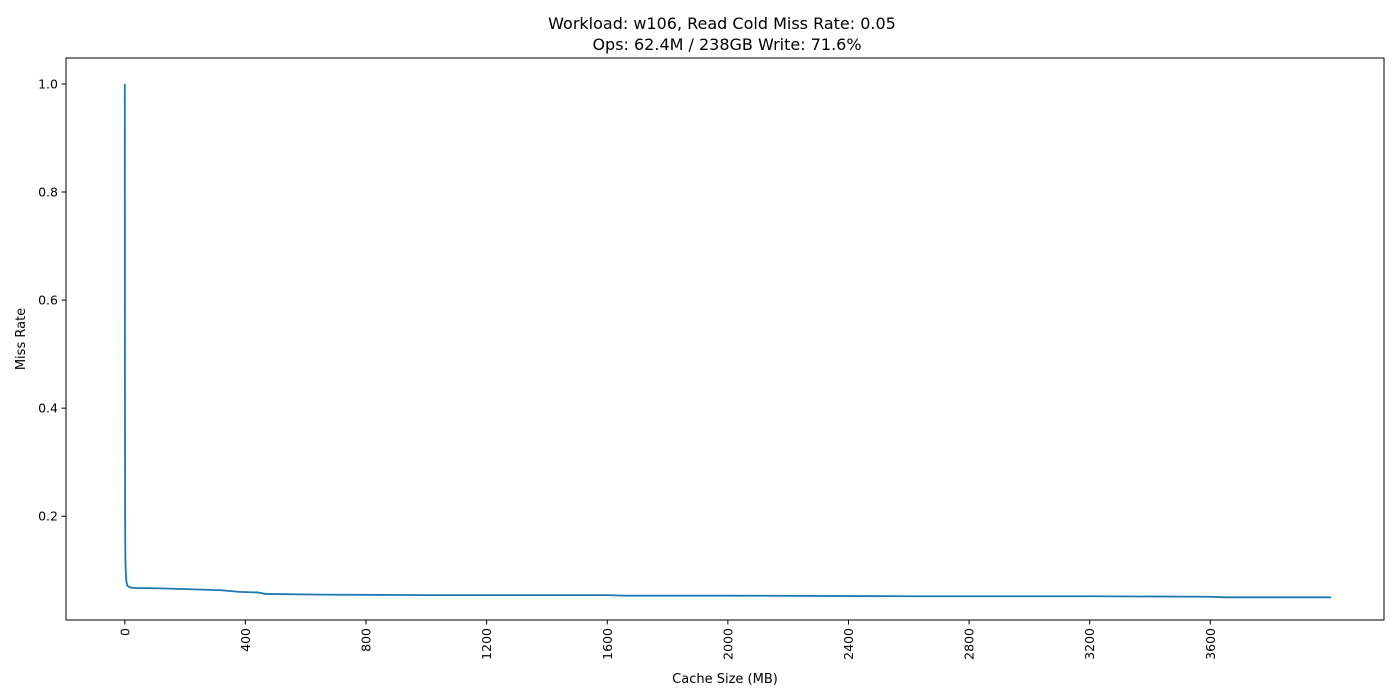 The width and height of the screenshot is (1400, 700). I want to click on y-tick-label: 0.6, so click(48, 300).